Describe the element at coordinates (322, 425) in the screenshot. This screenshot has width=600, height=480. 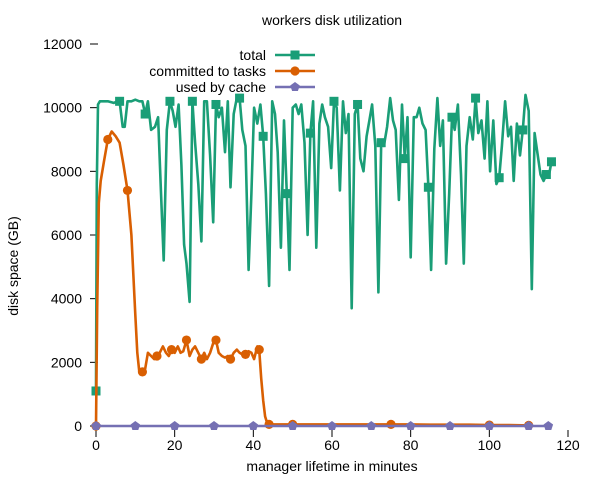
I see `series-used-by-cache` at that location.